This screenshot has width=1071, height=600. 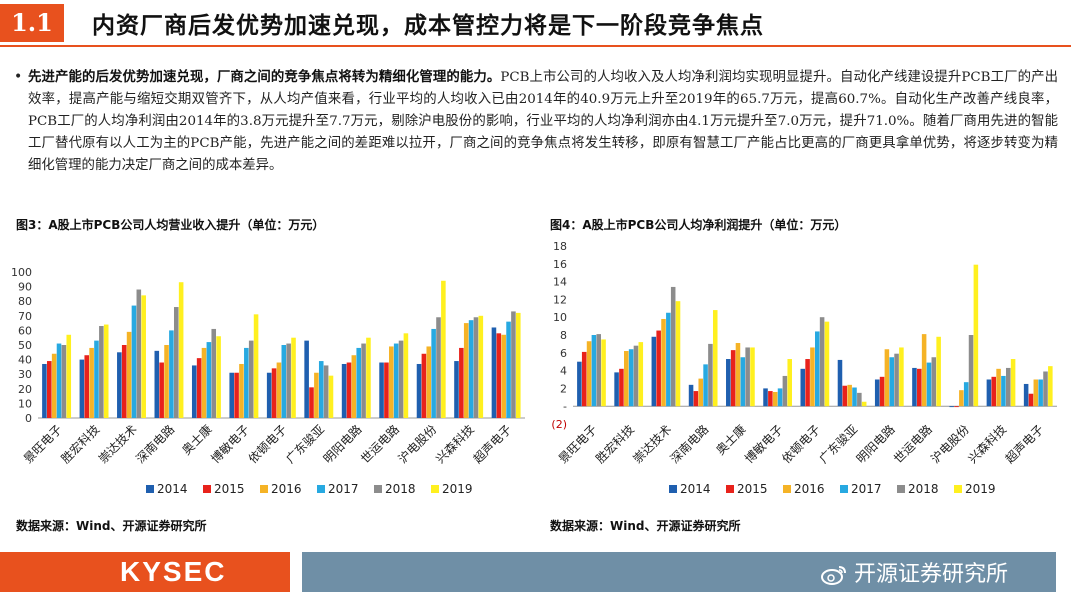 I want to click on bar-2015-世运电路, so click(x=386, y=390).